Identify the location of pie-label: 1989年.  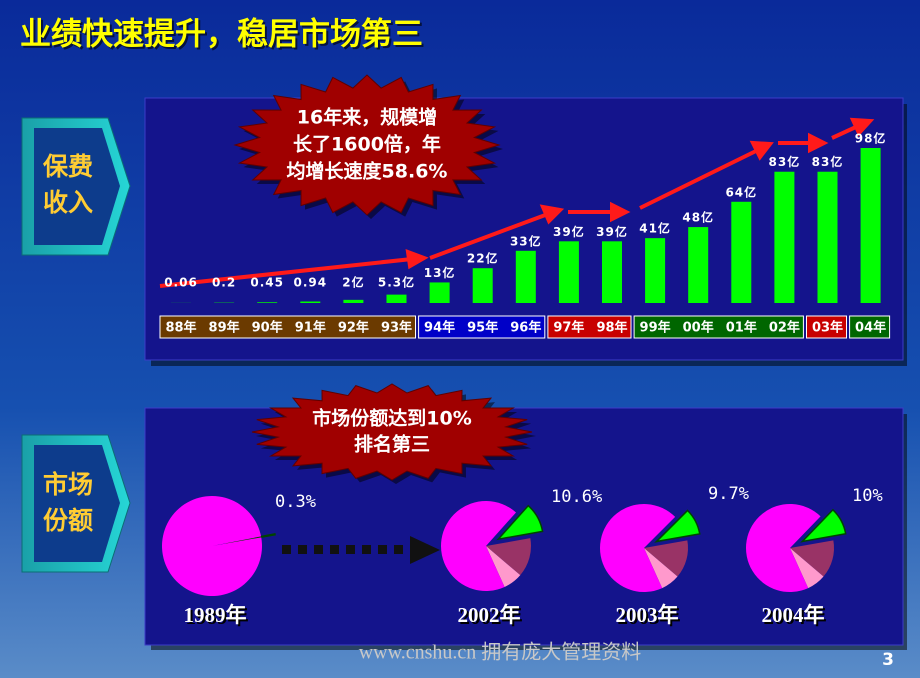
(215, 615).